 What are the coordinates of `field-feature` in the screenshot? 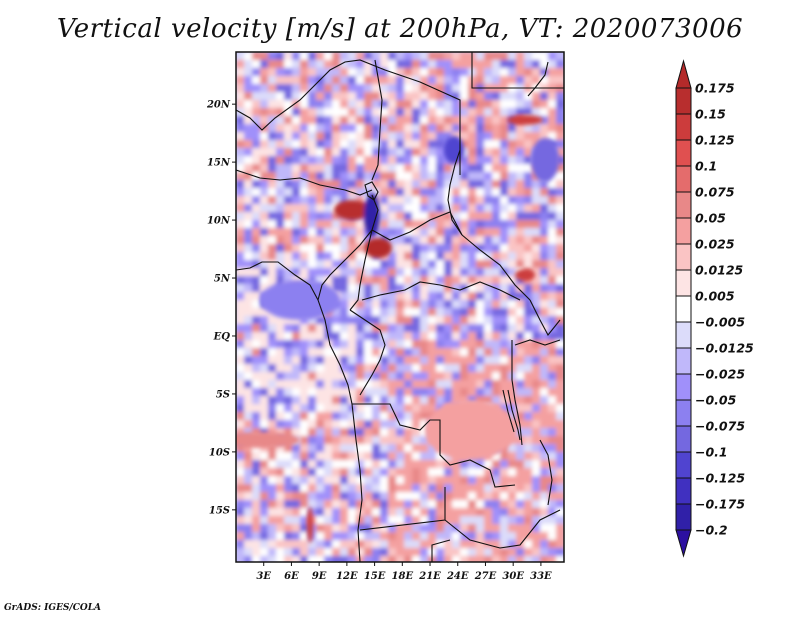 It's located at (454, 150).